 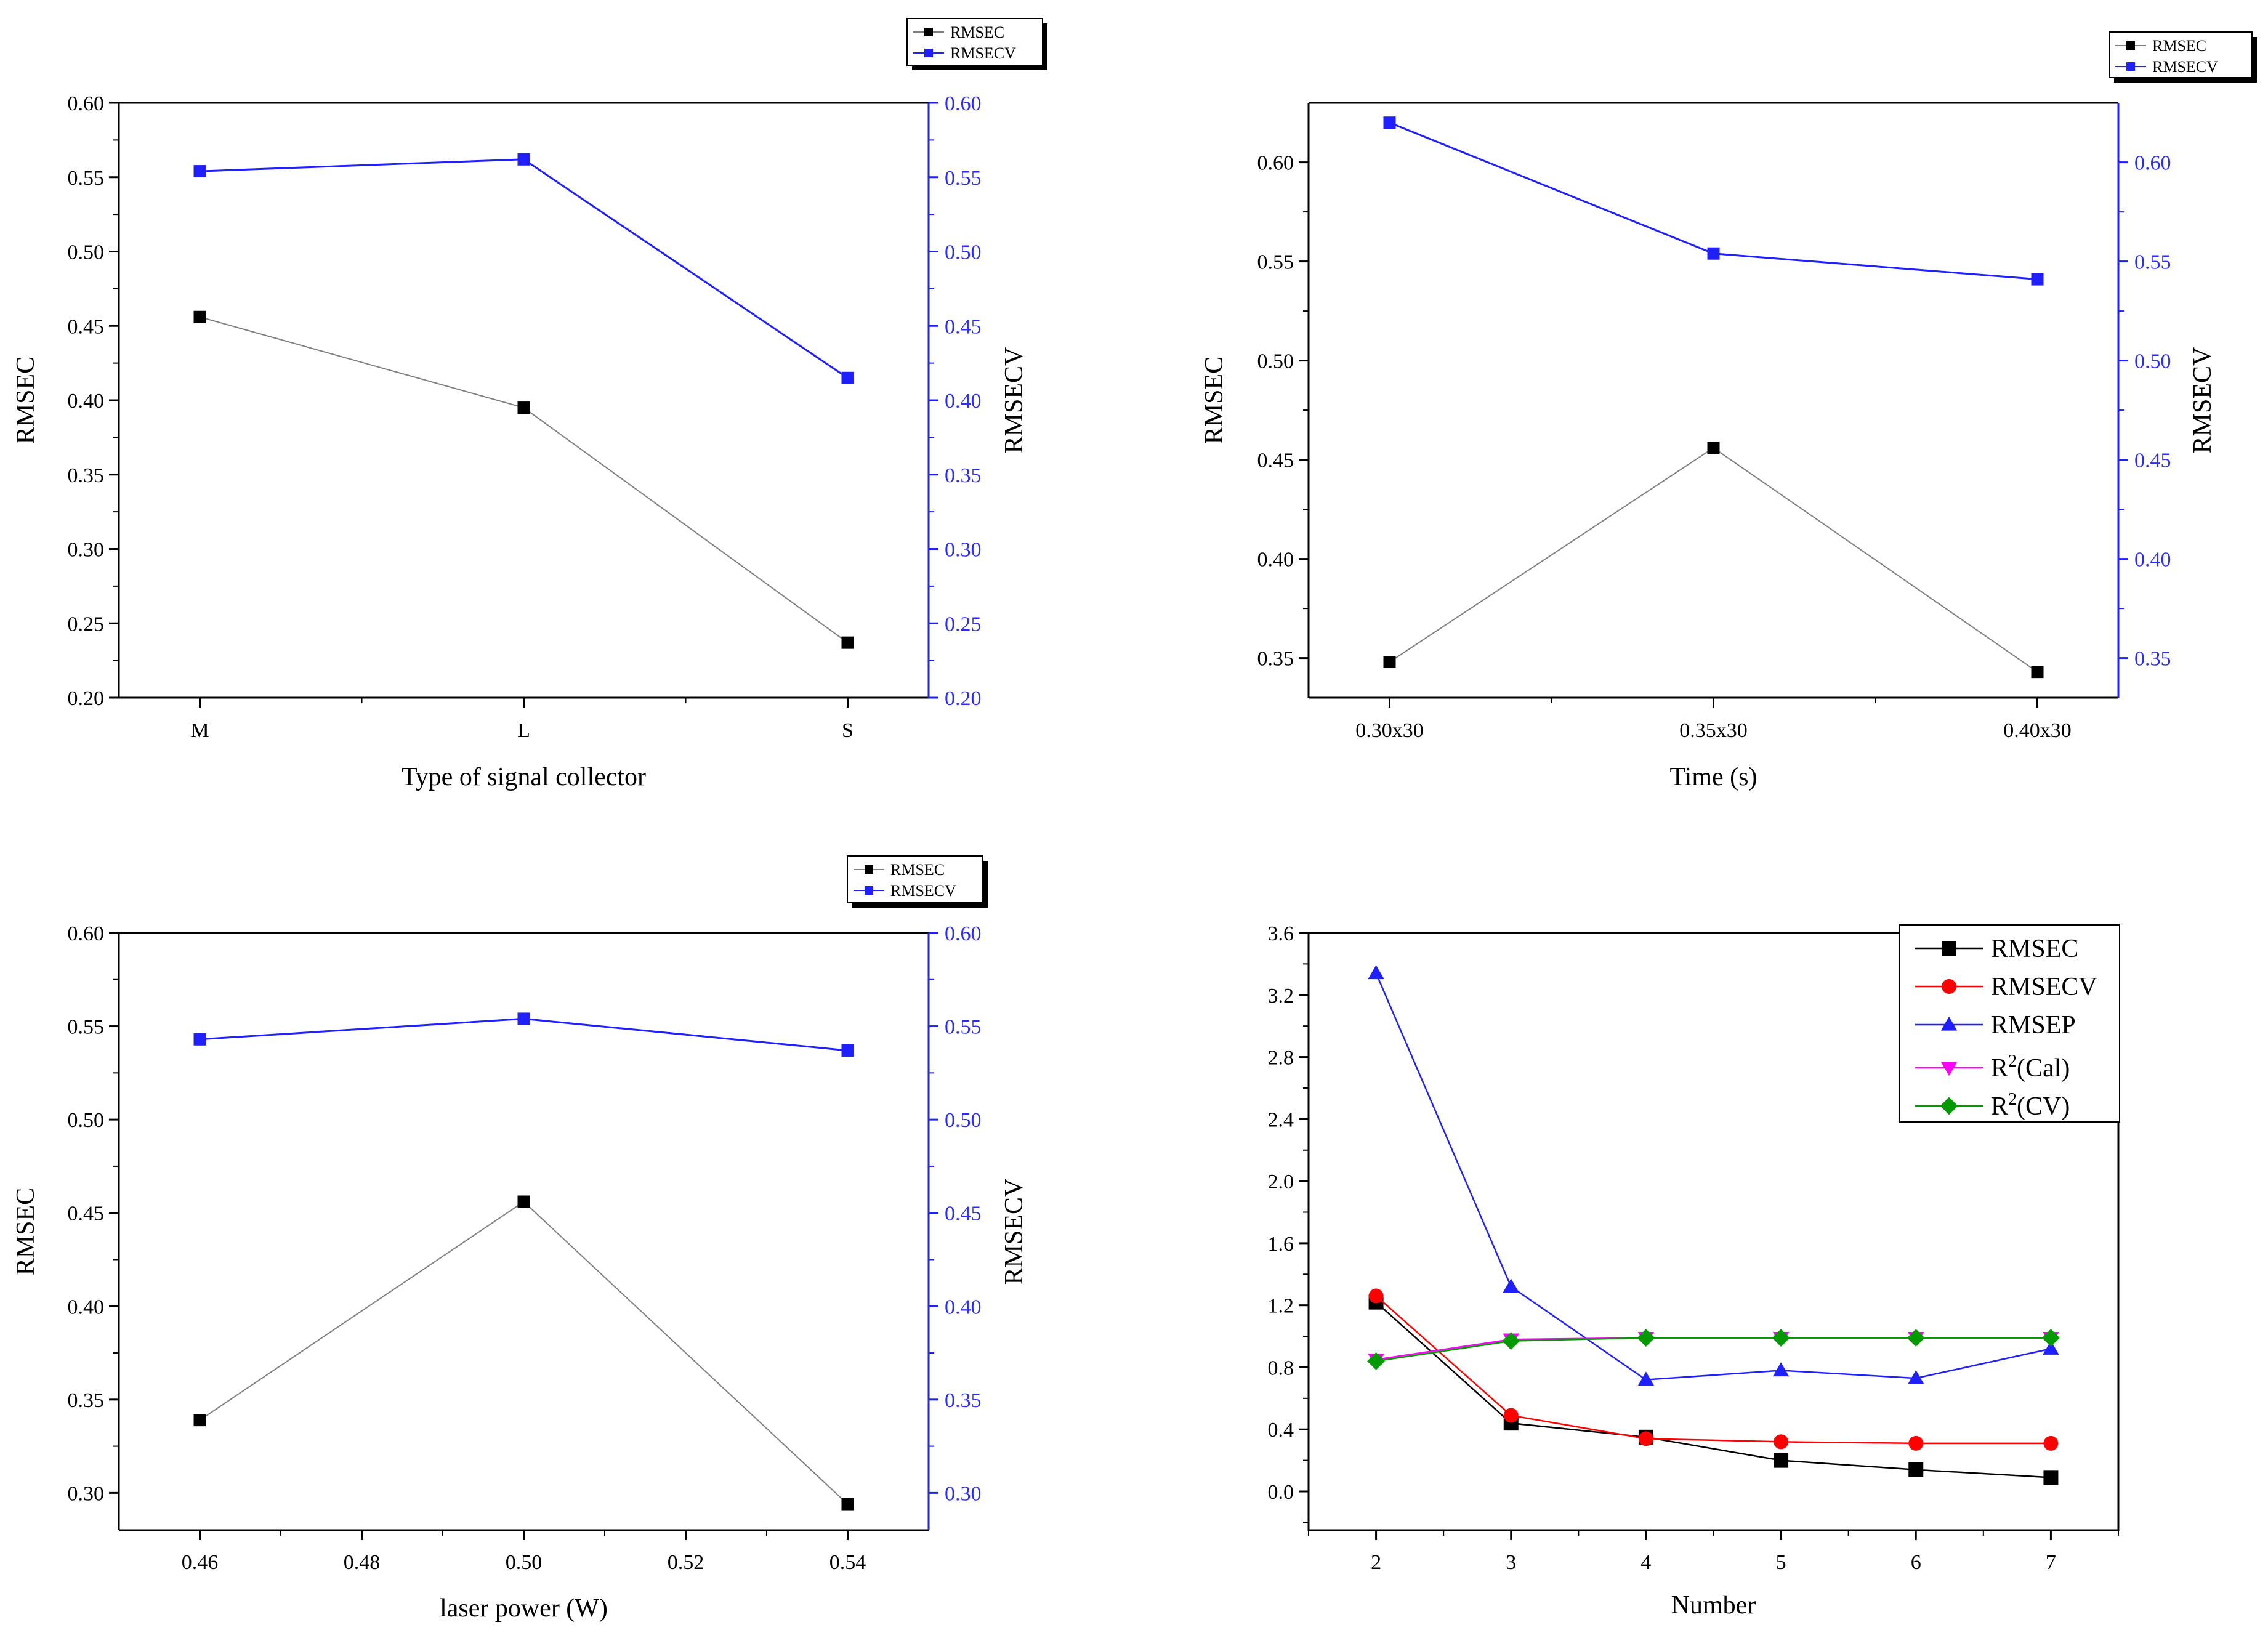 I want to click on y-tick-label: 3.2, so click(x=1281, y=996).